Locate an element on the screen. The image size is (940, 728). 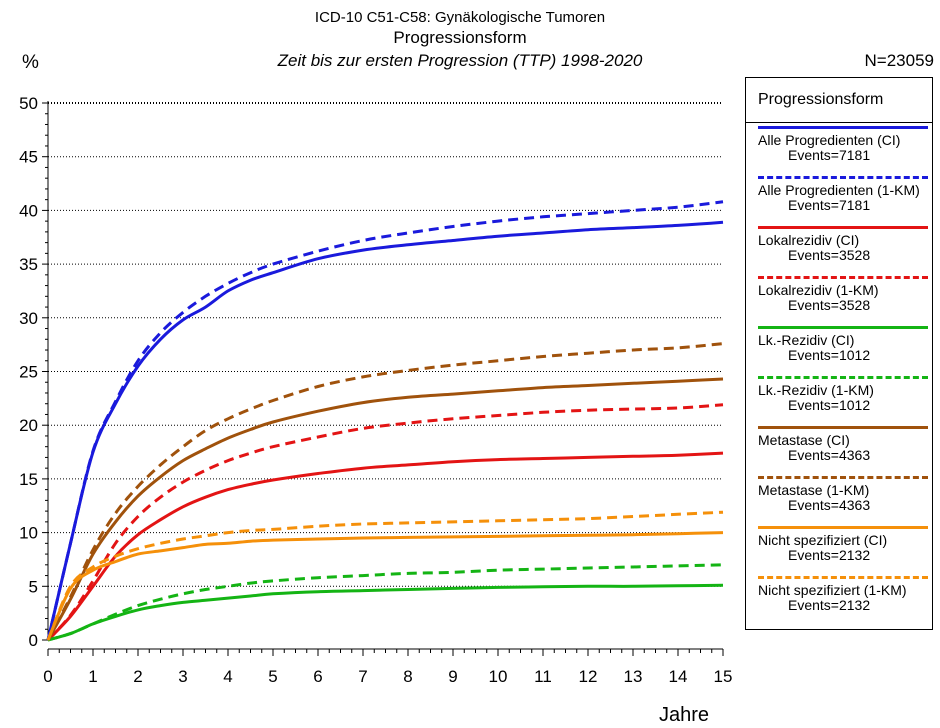
legend-label: Nicht spezifiziert (CI) is located at coordinates (823, 540).